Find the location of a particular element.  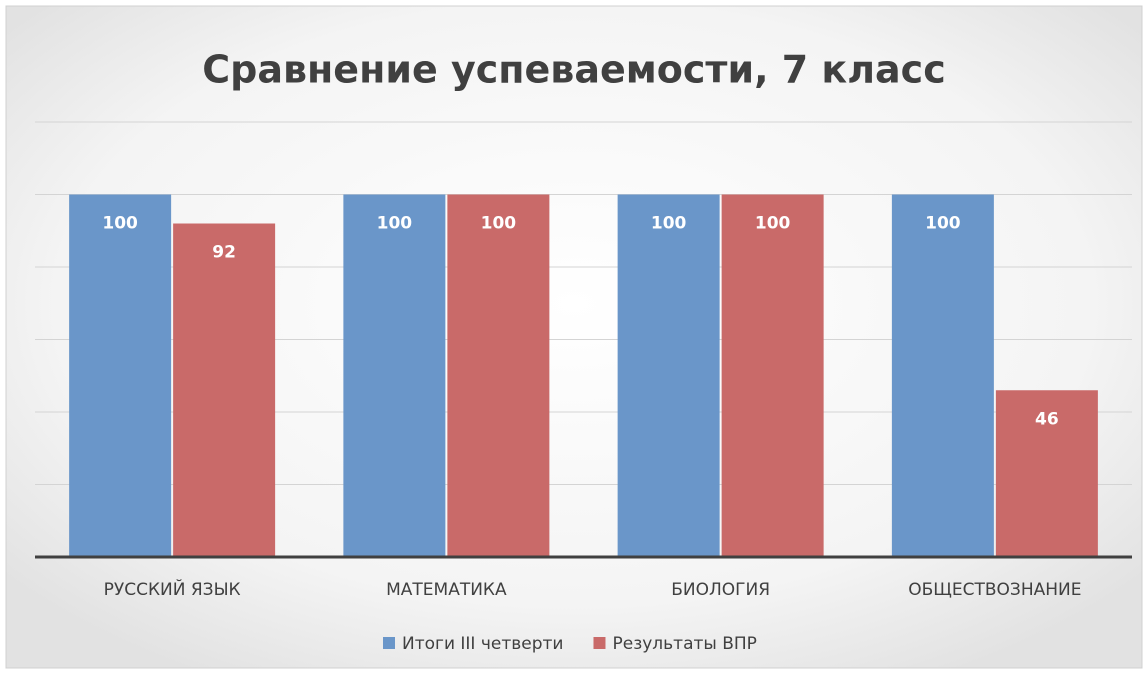

x-tick-label: ОБЩЕСТВОЗНАНИЕ is located at coordinates (994, 590).